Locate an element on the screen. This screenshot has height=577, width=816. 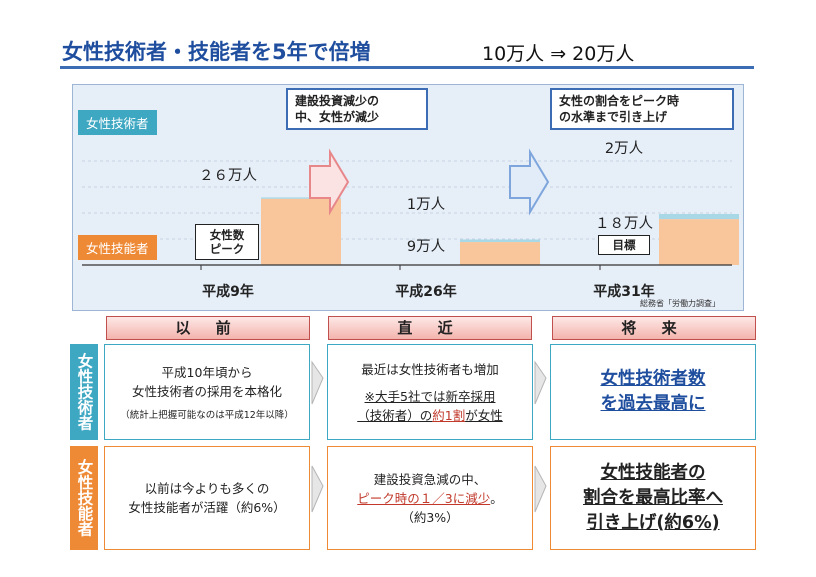
callout-decline: 建設投資減少の 中、女性が減少 is located at coordinates (357, 109).